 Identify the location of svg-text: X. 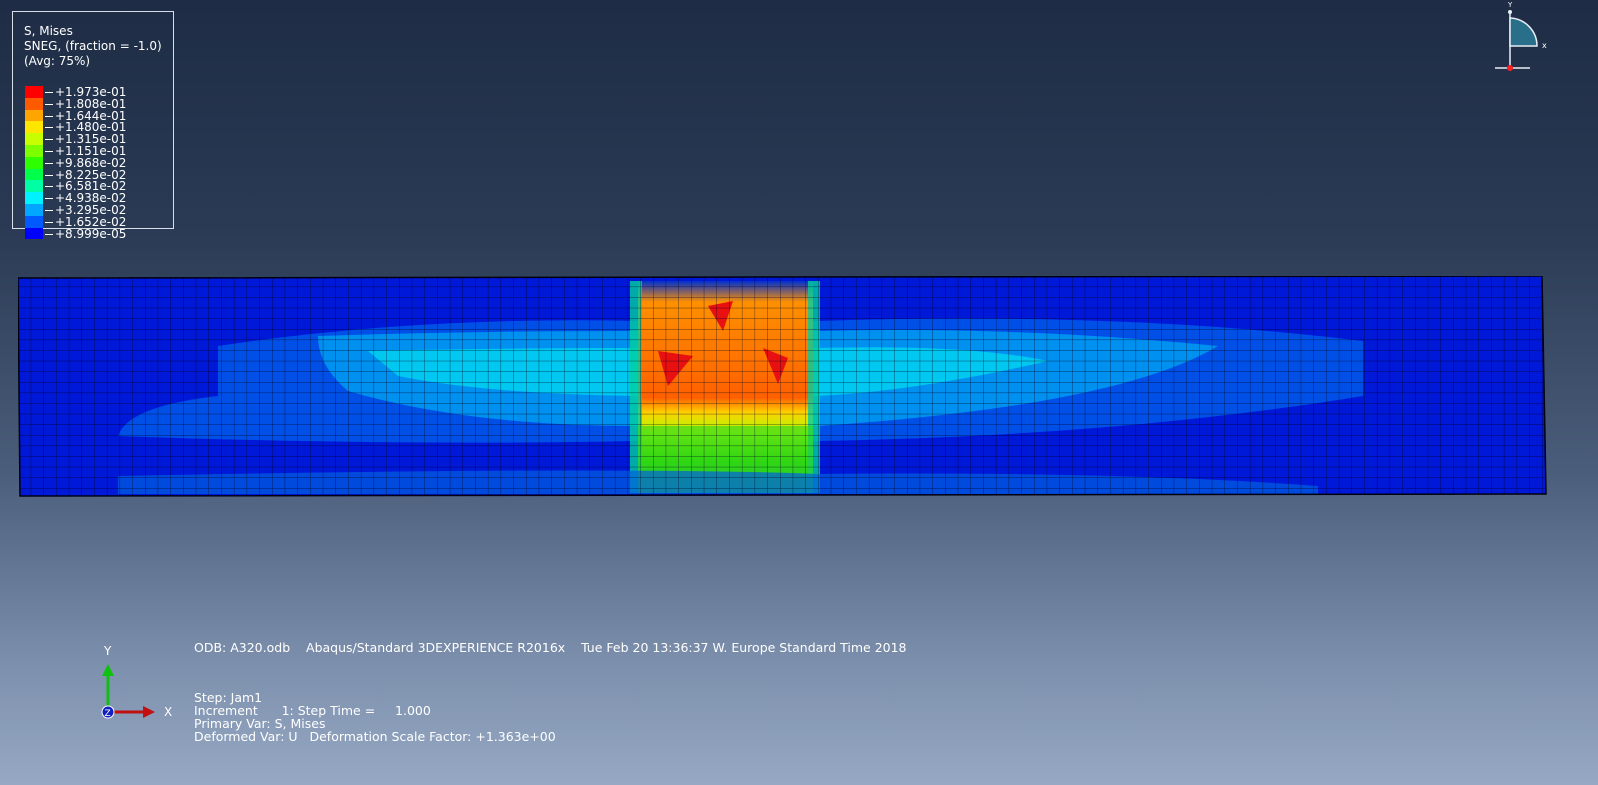
(168, 712).